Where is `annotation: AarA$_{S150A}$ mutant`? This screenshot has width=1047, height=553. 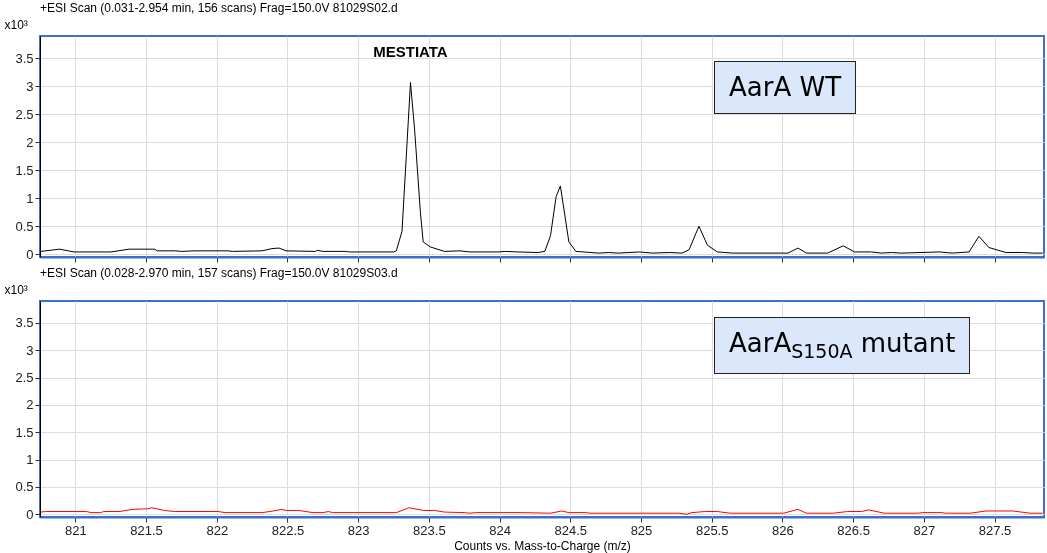
annotation: AarA$_{S150A}$ mutant is located at coordinates (842, 345).